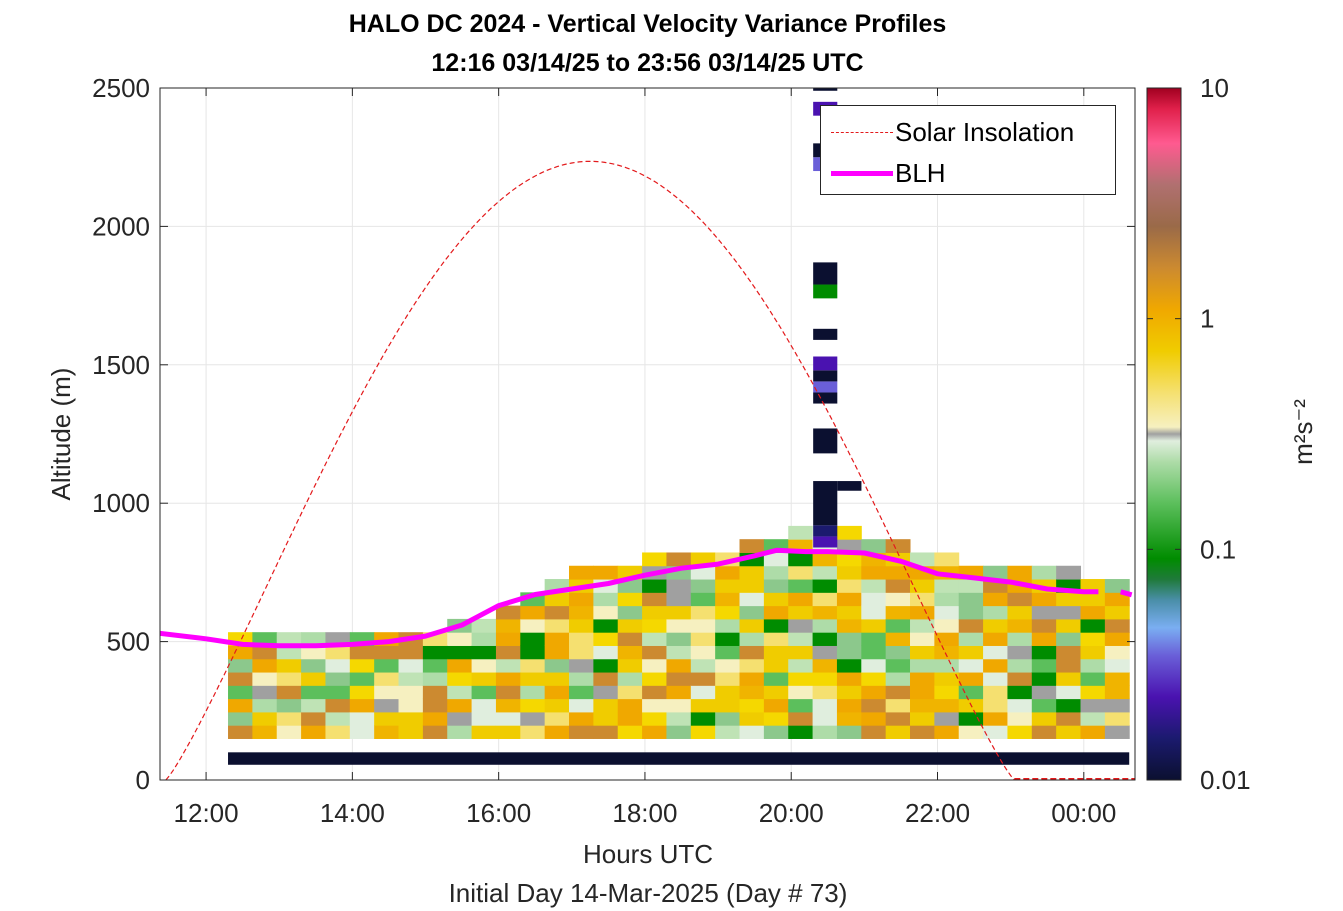 The width and height of the screenshot is (1343, 911). I want to click on legend-item-solar: Solar Insolation, so click(968, 132).